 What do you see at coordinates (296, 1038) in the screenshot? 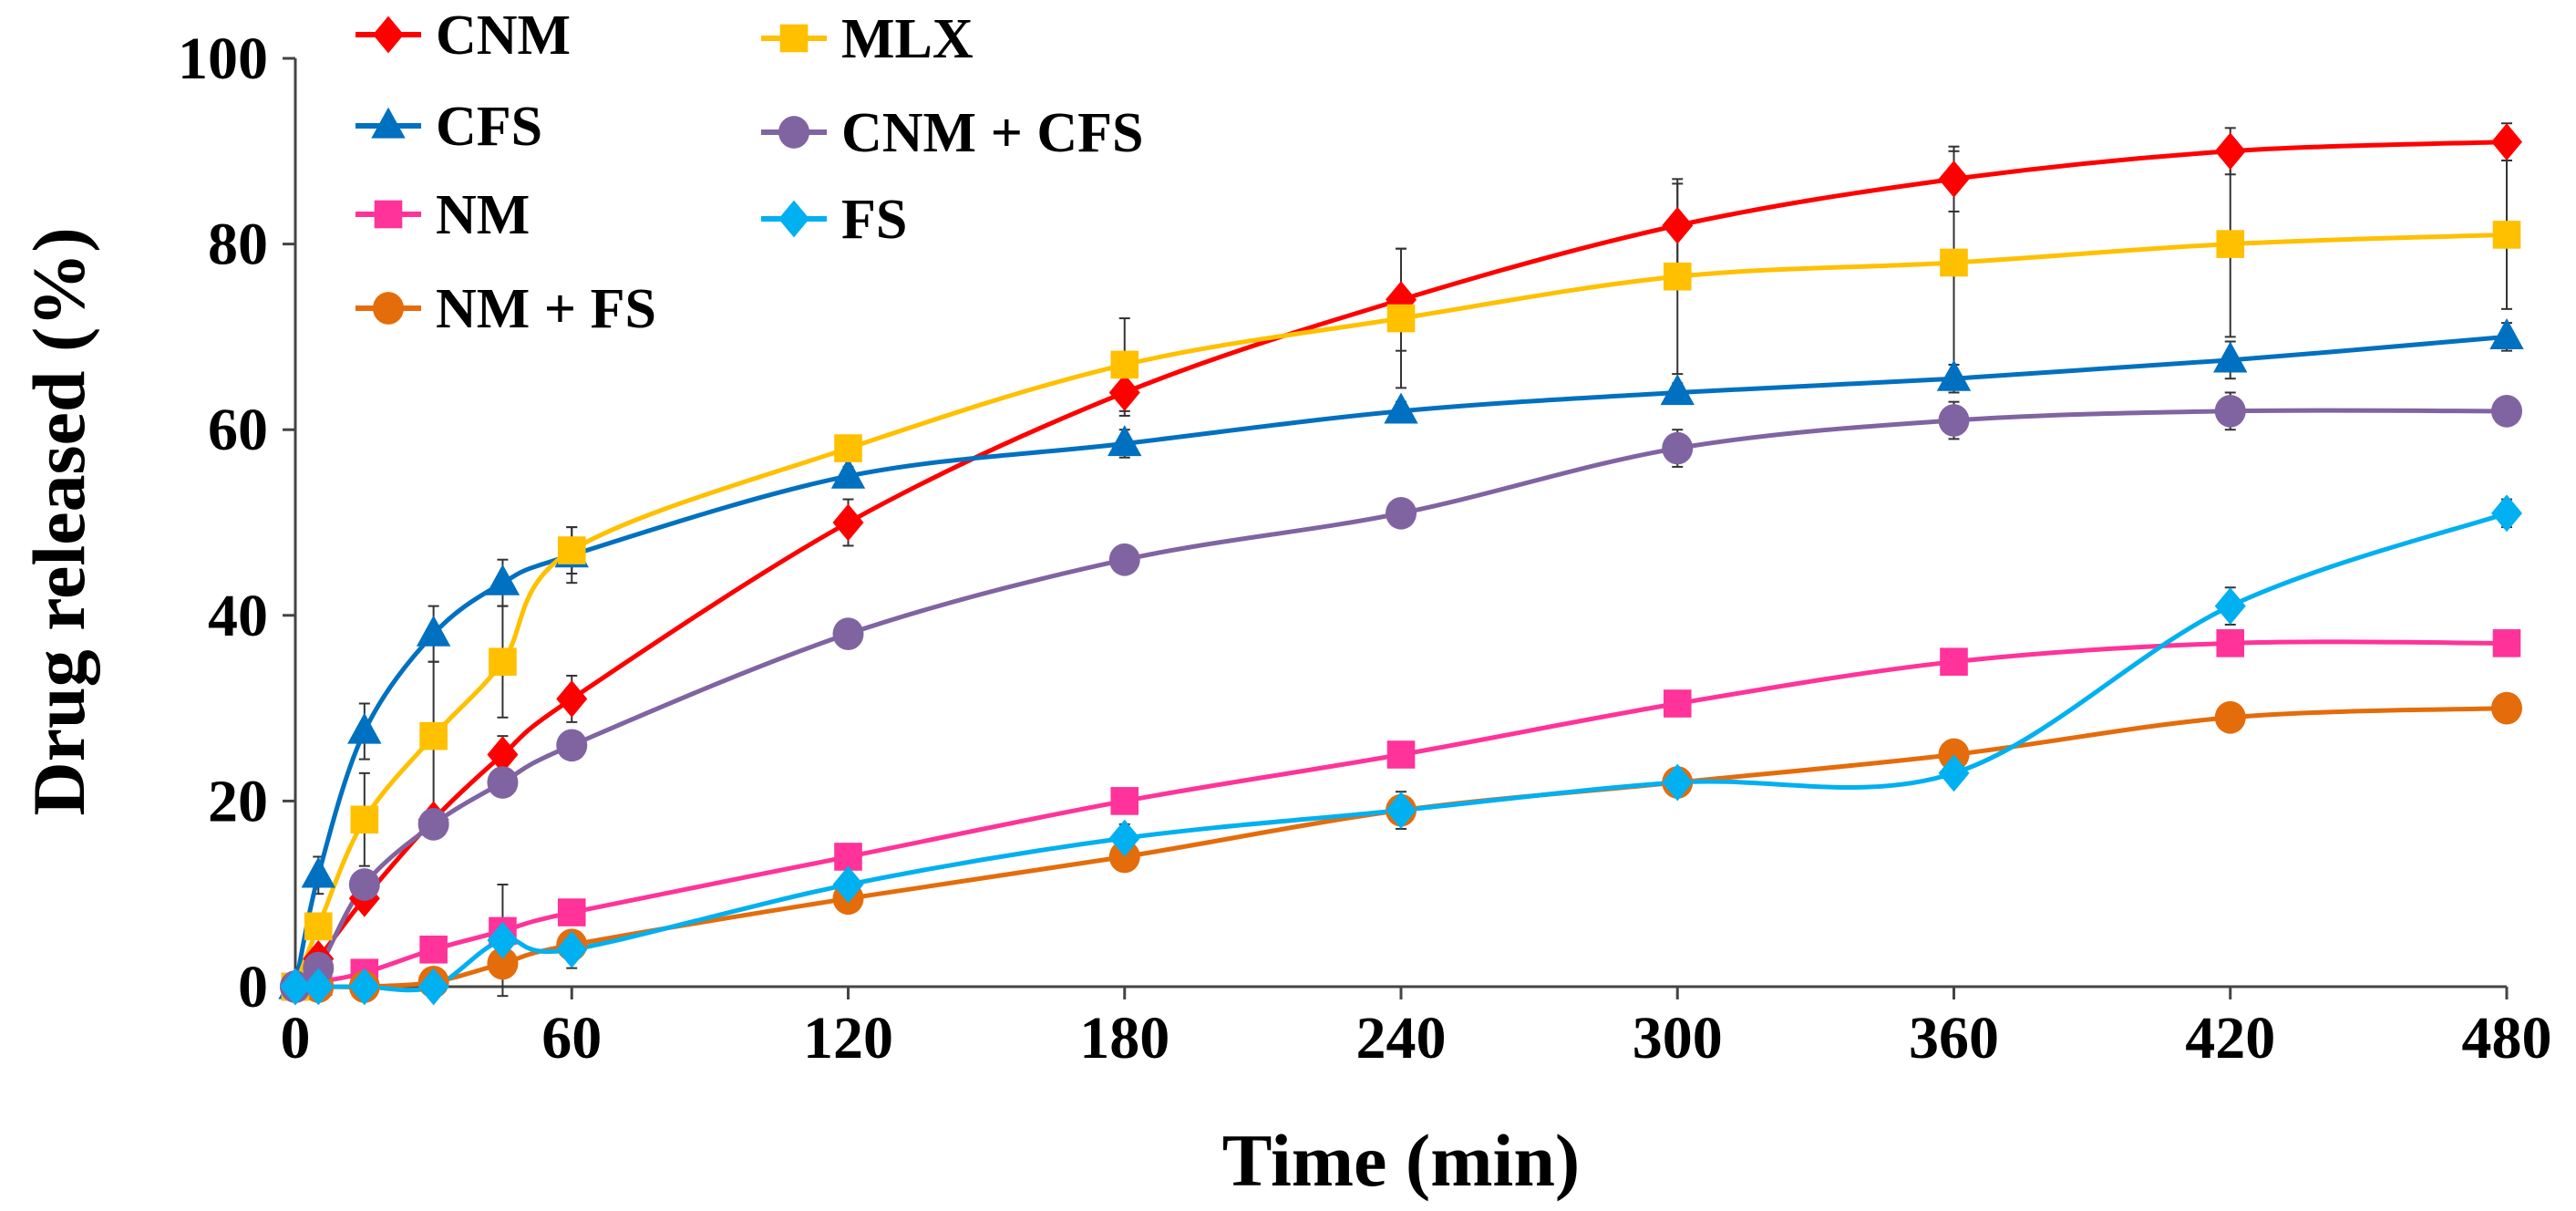
I see `x-tick-label: 0` at bounding box center [296, 1038].